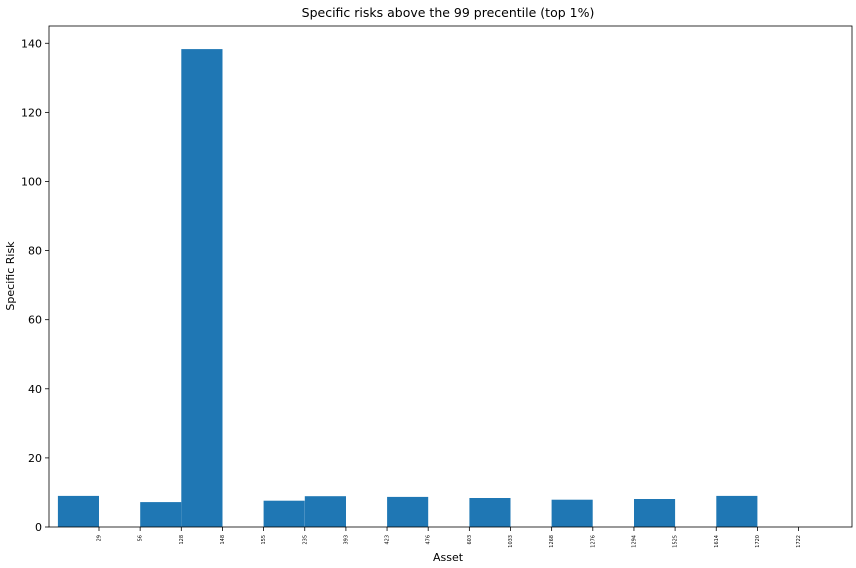 This screenshot has height=568, width=856. I want to click on x-tick-label-1294: 1294, so click(634, 541).